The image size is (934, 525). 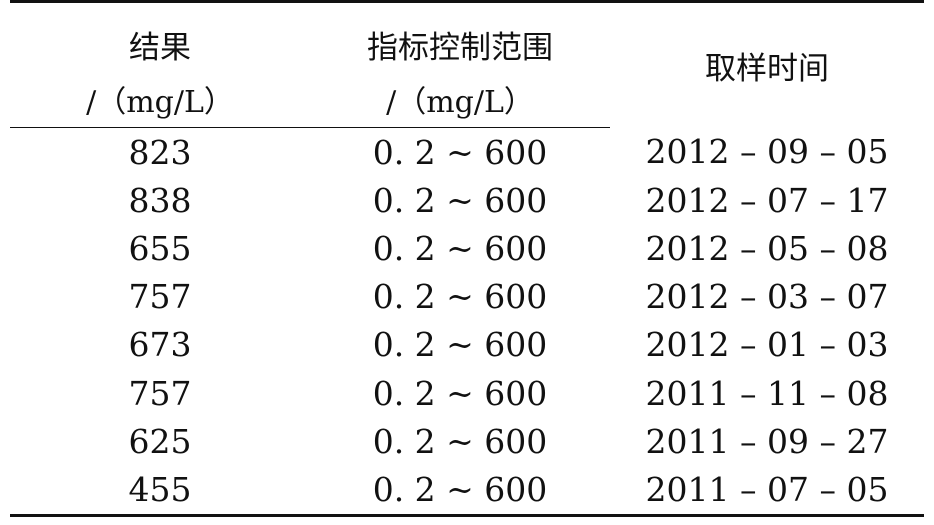 I want to click on table-row: 655 0. 2 ~ 600 2012 – 05 – 08, so click(x=467, y=248).